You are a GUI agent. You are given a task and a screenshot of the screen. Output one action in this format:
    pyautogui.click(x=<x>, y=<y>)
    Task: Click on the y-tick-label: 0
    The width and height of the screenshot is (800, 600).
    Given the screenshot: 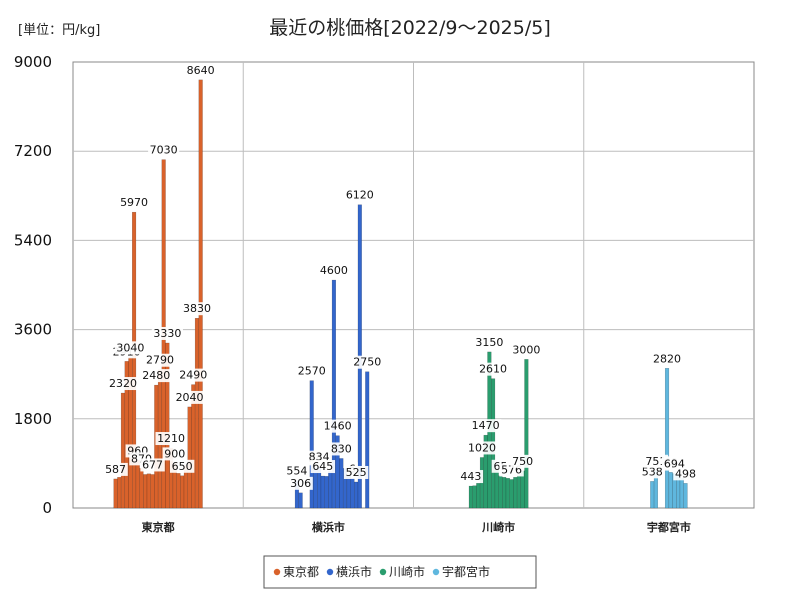 What is the action you would take?
    pyautogui.click(x=47, y=508)
    